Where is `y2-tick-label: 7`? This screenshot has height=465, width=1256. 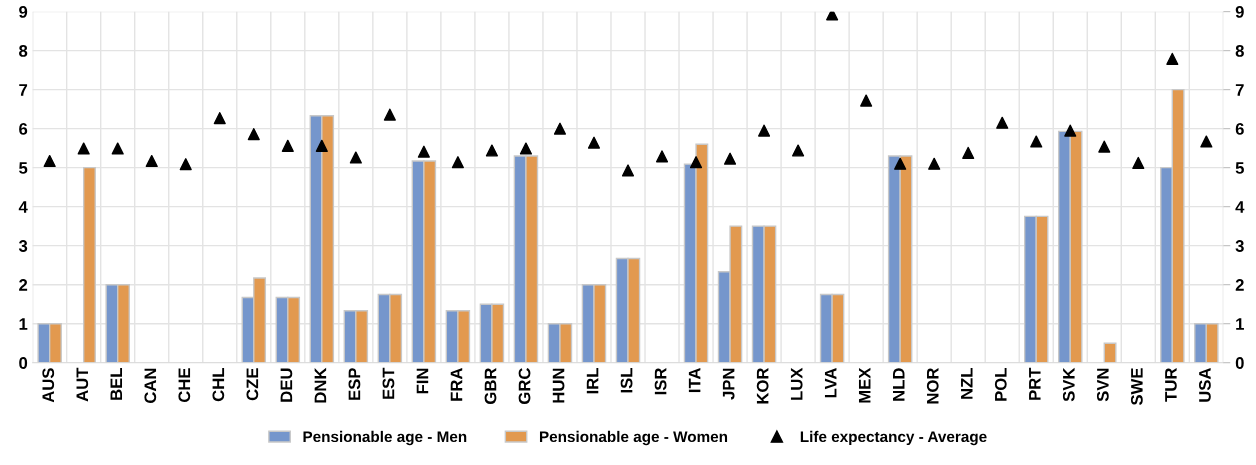
y2-tick-label: 7 is located at coordinates (1239, 90).